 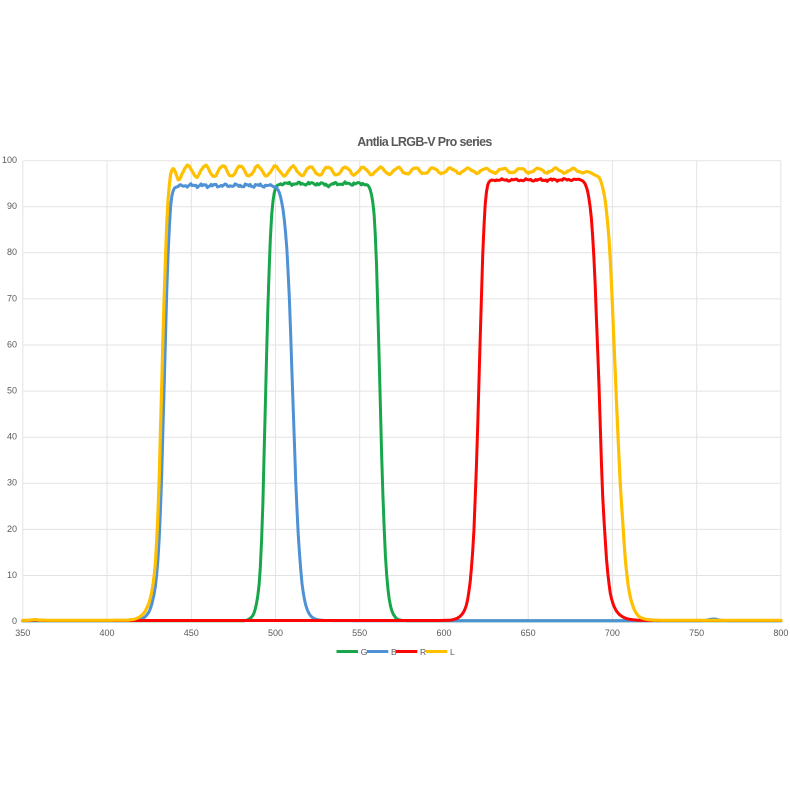 I want to click on svg-text: B, so click(x=394, y=652).